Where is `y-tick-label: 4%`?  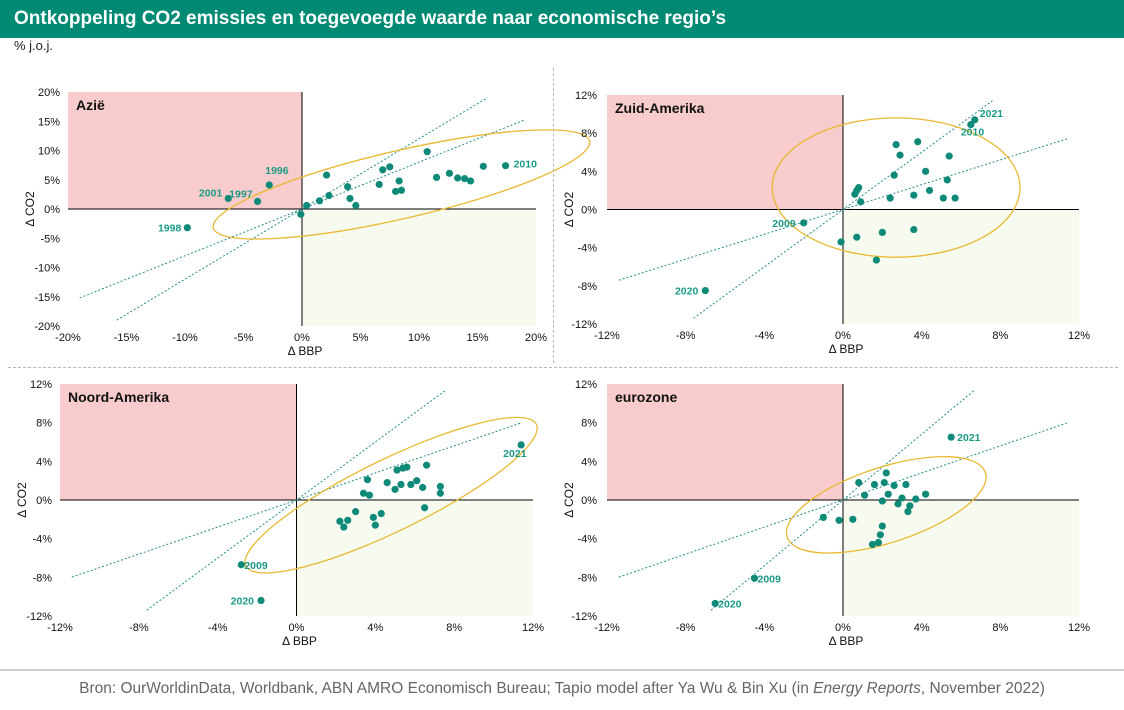 y-tick-label: 4% is located at coordinates (44, 462).